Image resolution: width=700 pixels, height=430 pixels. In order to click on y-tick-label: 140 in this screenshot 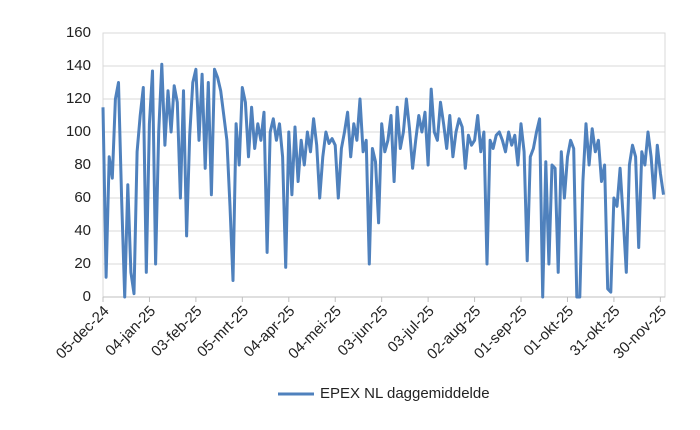, I will do `click(78, 65)`.